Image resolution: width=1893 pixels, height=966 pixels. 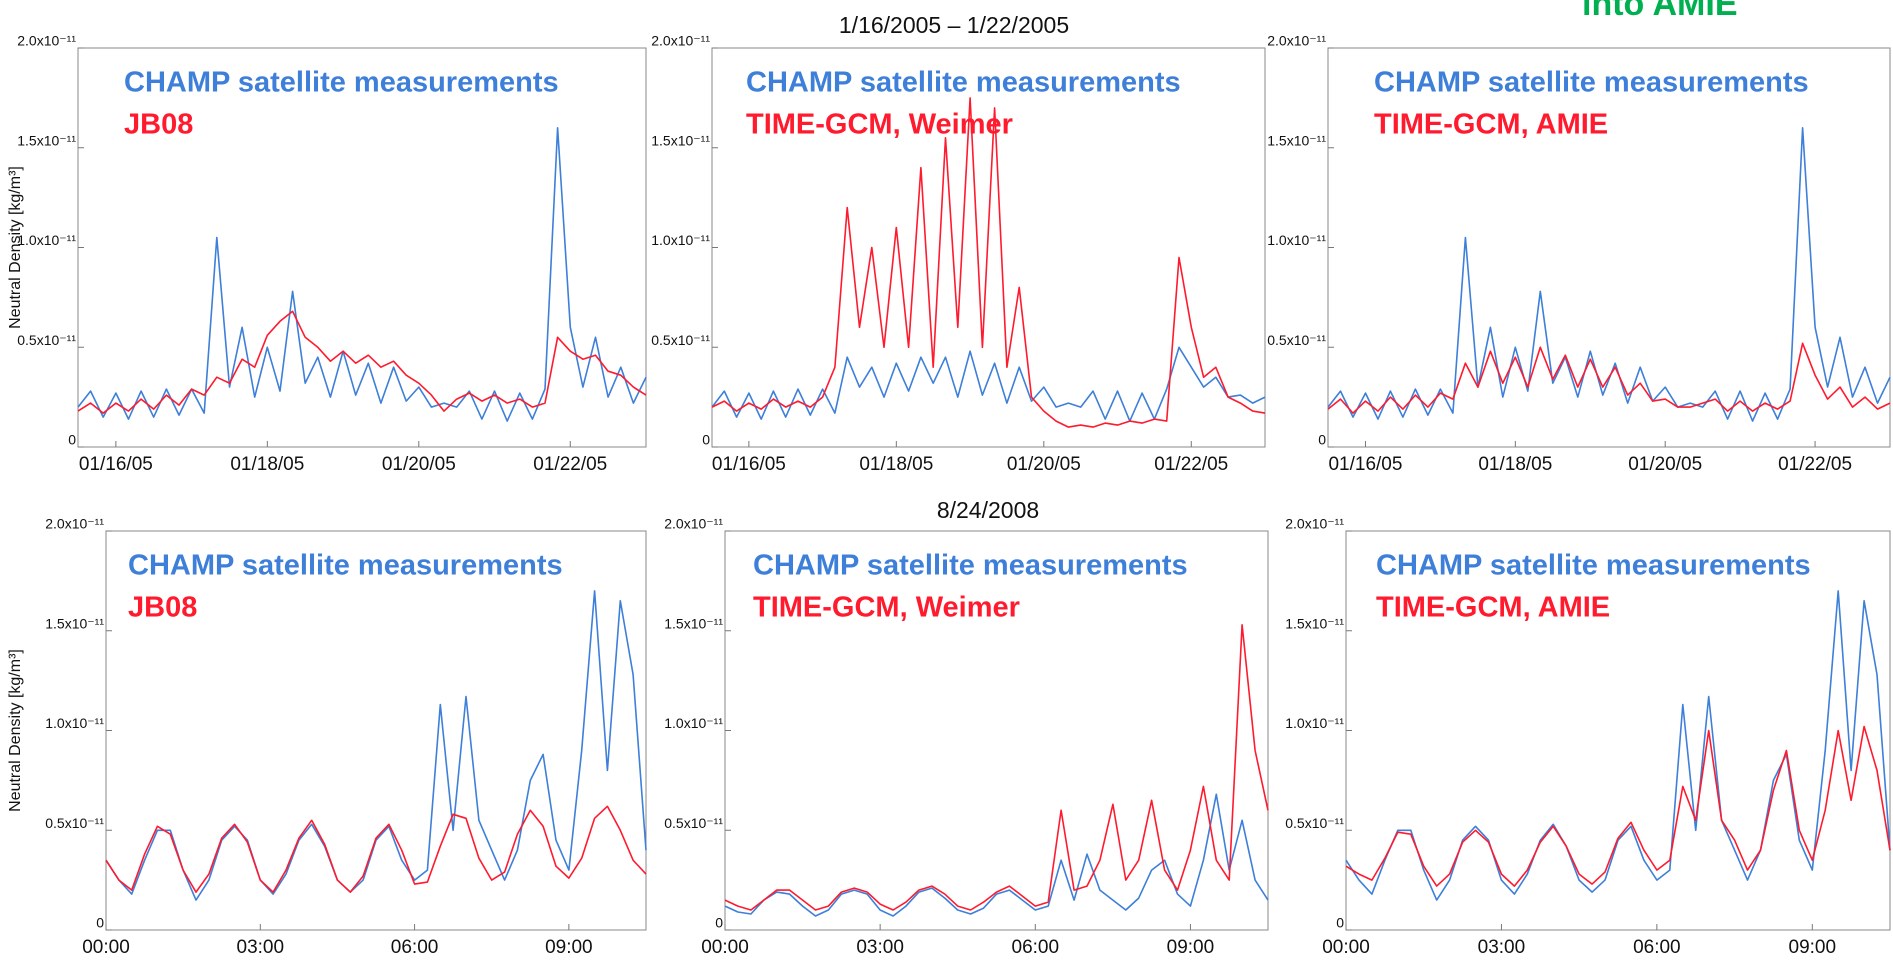 What do you see at coordinates (954, 25) in the screenshot?
I see `panel-title: 1/16/2005 – 1/22/2005` at bounding box center [954, 25].